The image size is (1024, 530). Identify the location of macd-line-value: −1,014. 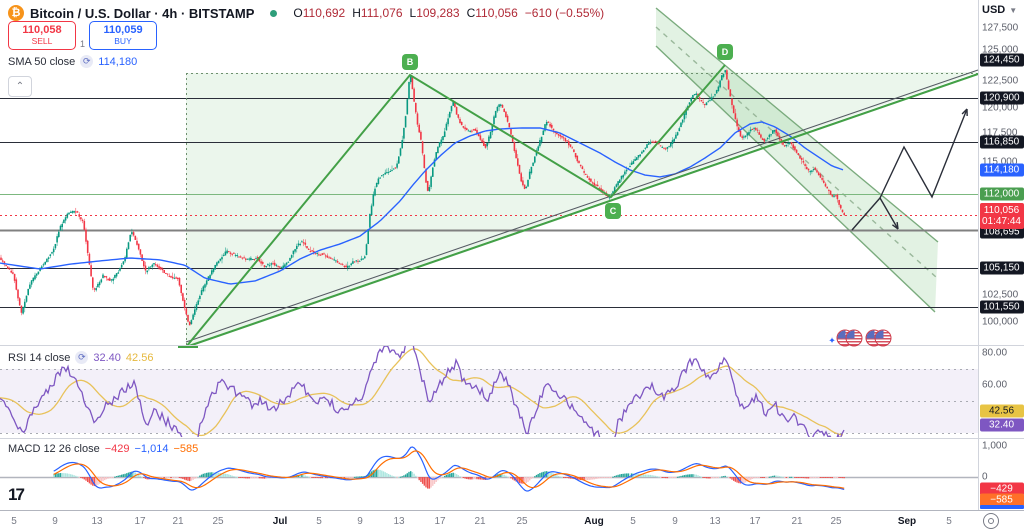
(151, 449).